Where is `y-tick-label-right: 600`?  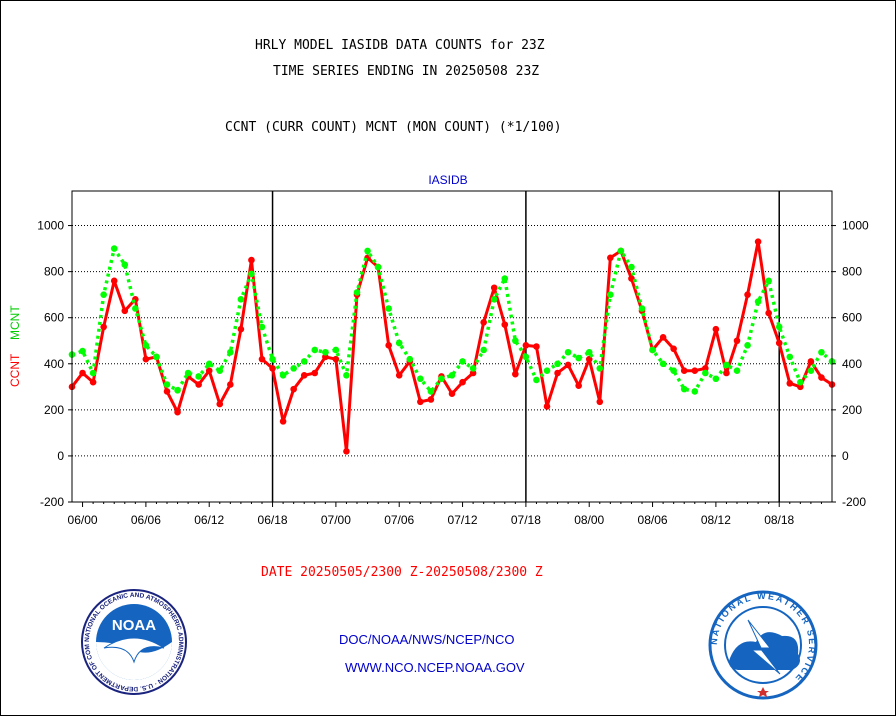
y-tick-label-right: 600 is located at coordinates (852, 318).